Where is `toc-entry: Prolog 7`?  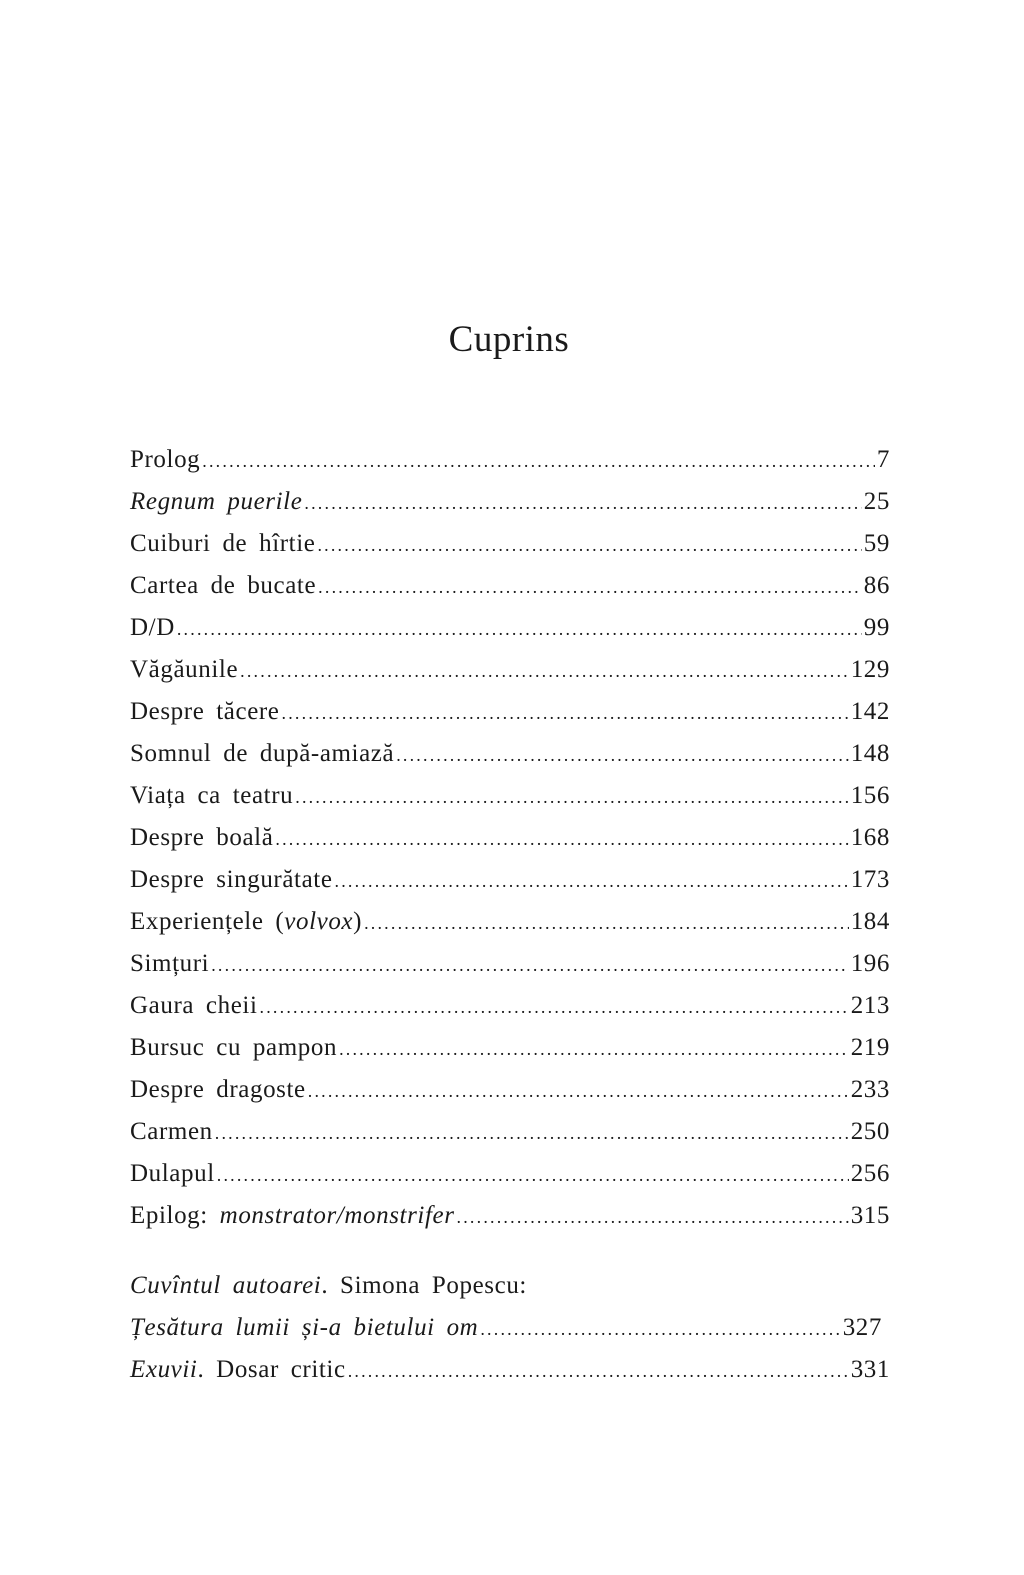 toc-entry: Prolog 7 is located at coordinates (510, 467).